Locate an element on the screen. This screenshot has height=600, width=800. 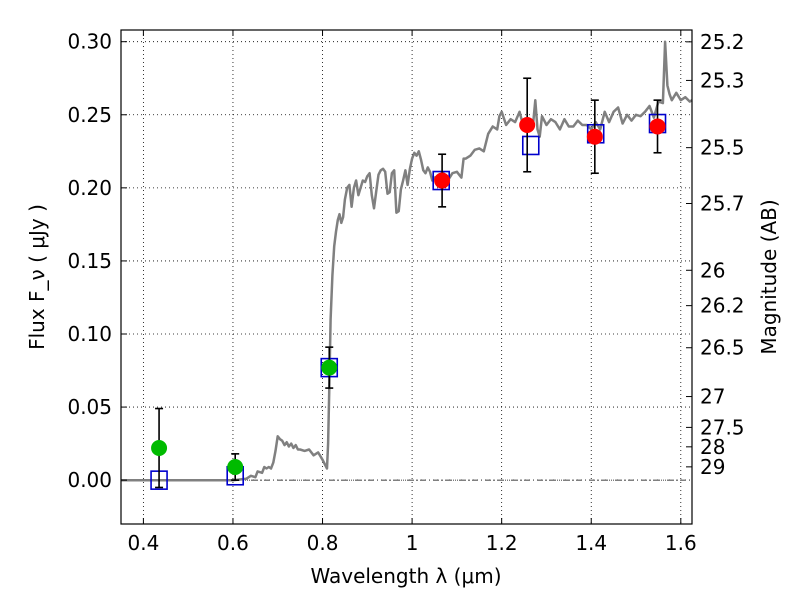
y-tick-label: 0.20 is located at coordinates (89, 188).